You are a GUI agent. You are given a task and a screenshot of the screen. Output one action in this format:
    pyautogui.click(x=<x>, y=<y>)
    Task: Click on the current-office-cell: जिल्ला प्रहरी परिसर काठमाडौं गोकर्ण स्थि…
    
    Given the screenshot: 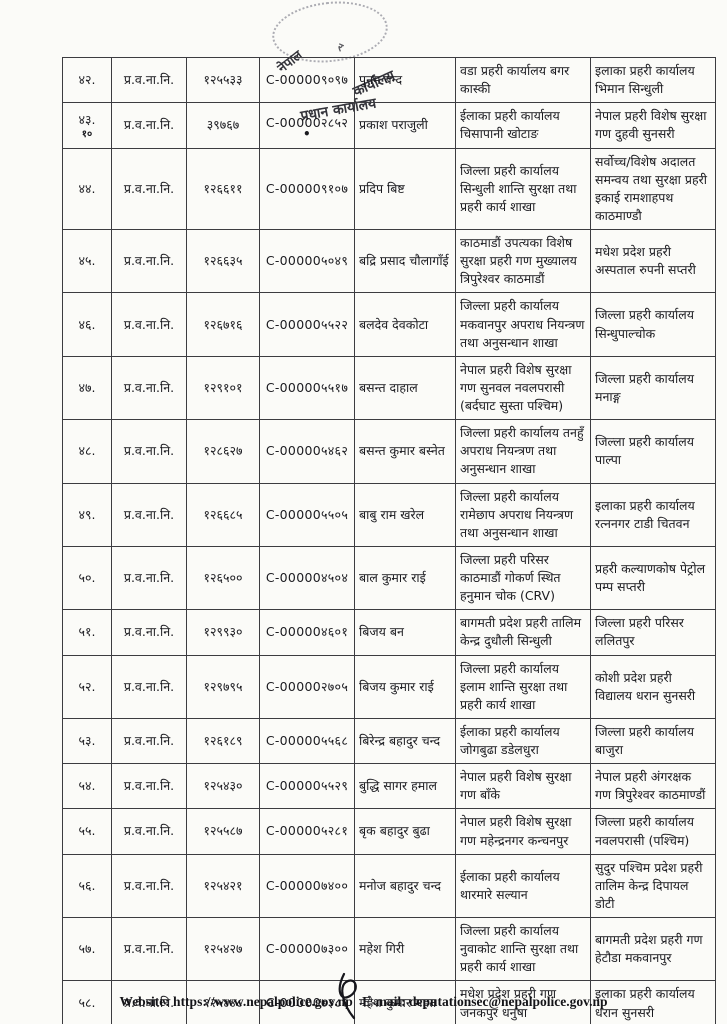 What is the action you would take?
    pyautogui.click(x=523, y=578)
    